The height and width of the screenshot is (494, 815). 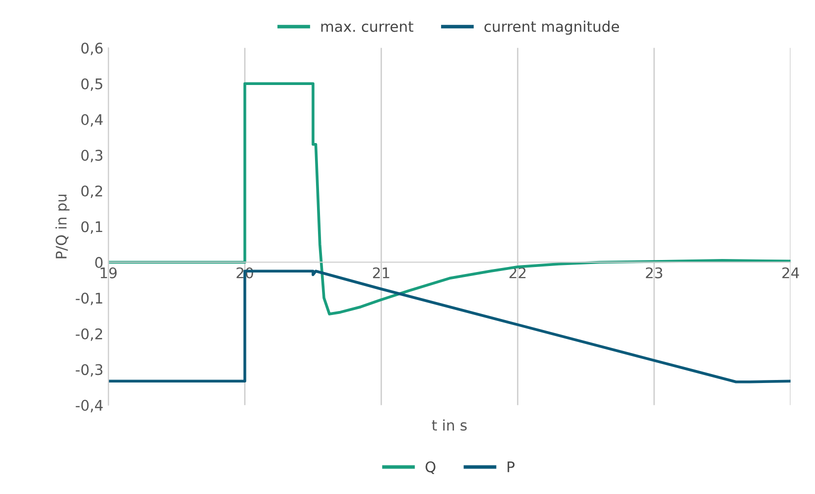 What do you see at coordinates (89, 406) in the screenshot?
I see `y-tick-label: -0,4` at bounding box center [89, 406].